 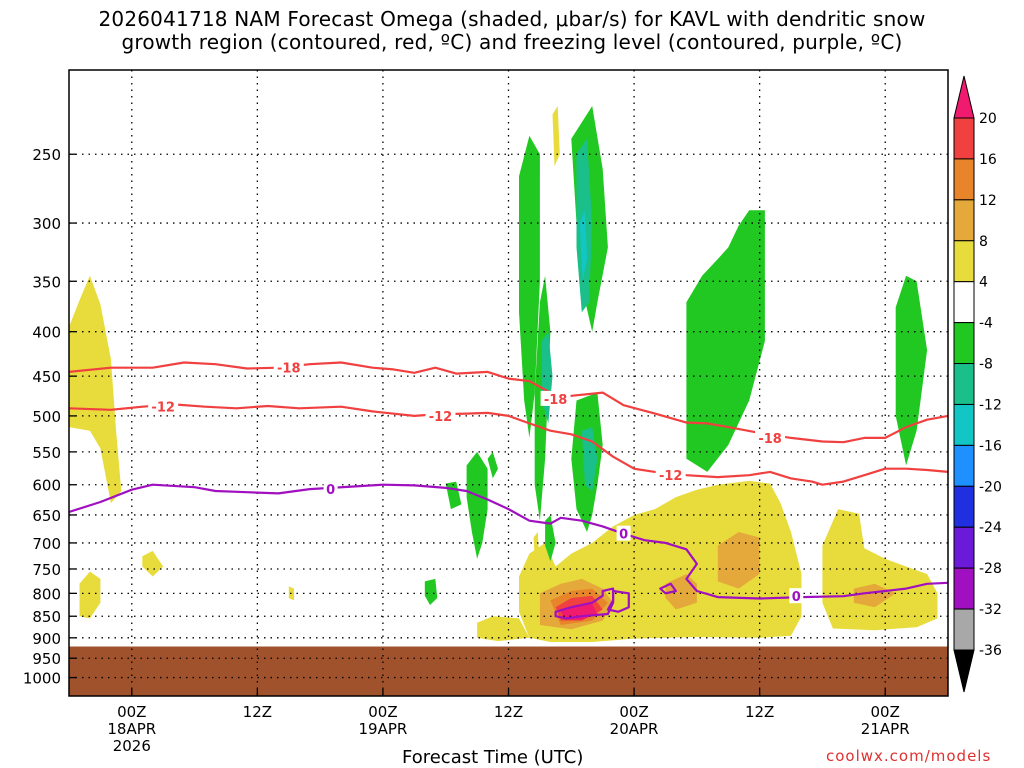 I want to click on x-tick-label-42-0: 12Z, so click(x=508, y=712).